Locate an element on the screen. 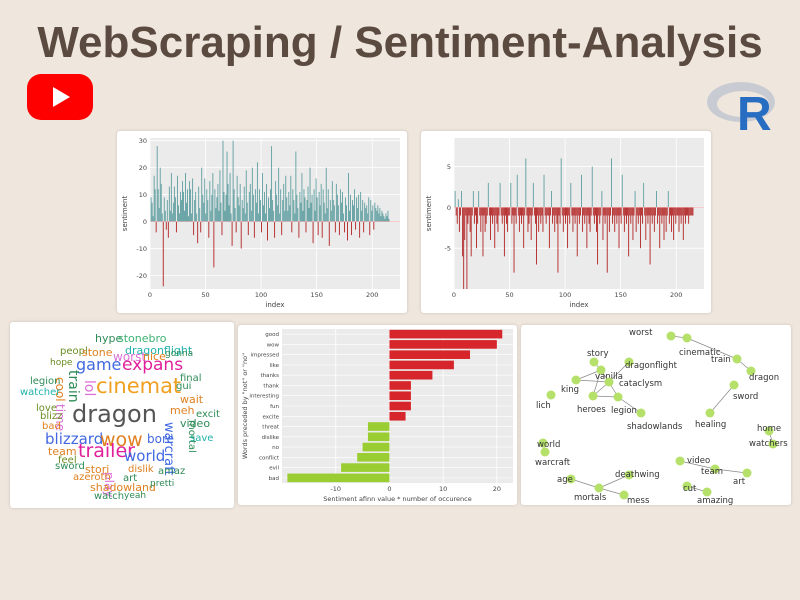 This screenshot has height=600, width=800. chart1-y-tick-label: 30 is located at coordinates (143, 141).